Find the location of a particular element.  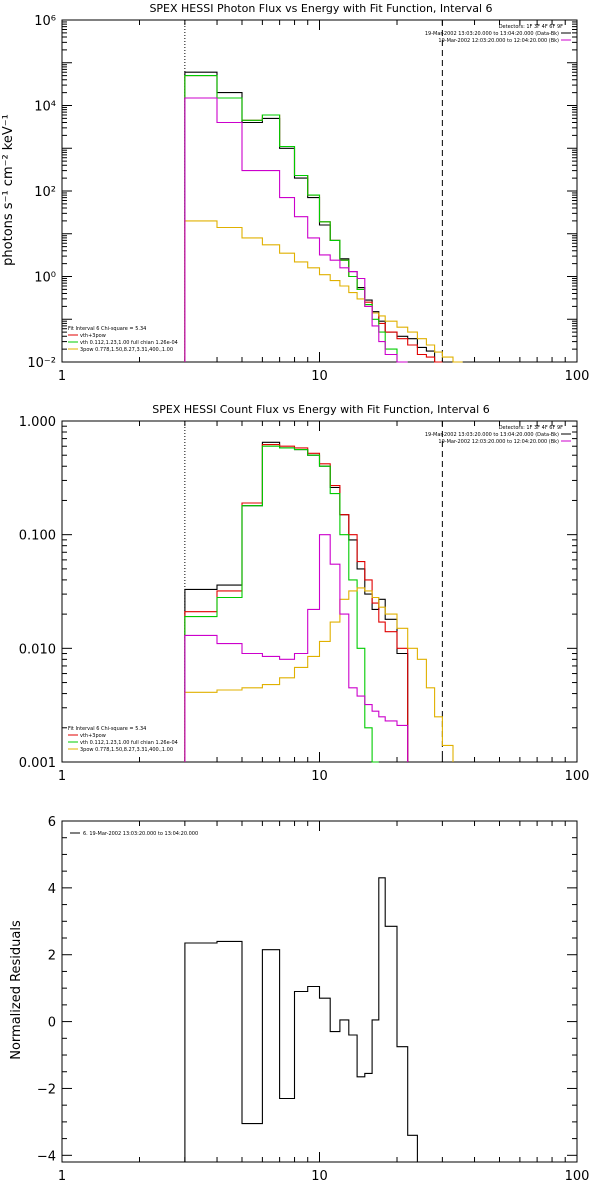

y-tick-label: −4 is located at coordinates (46, 1156).